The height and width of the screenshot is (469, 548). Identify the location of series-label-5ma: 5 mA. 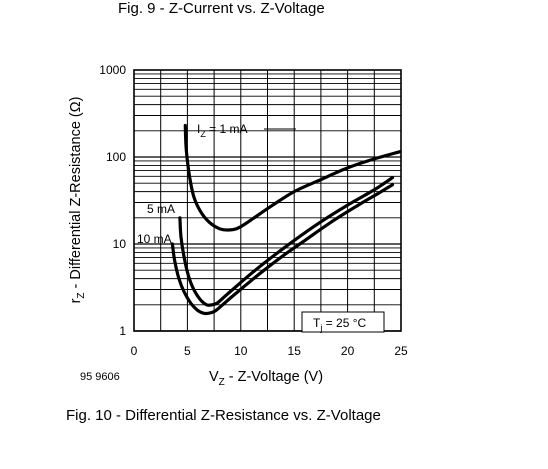
(161, 209).